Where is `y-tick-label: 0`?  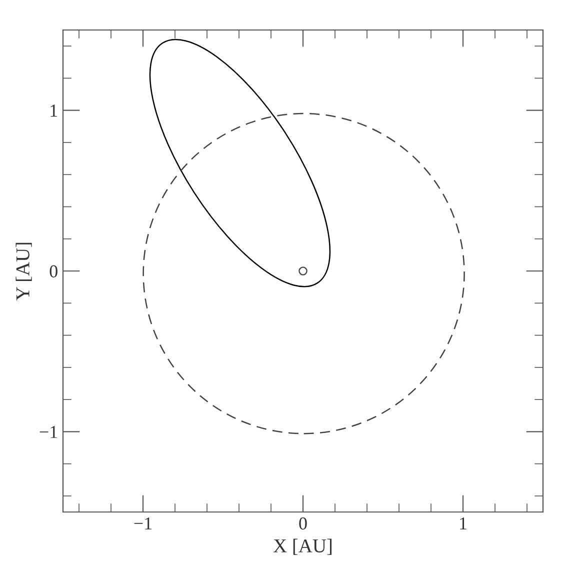 y-tick-label: 0 is located at coordinates (54, 271).